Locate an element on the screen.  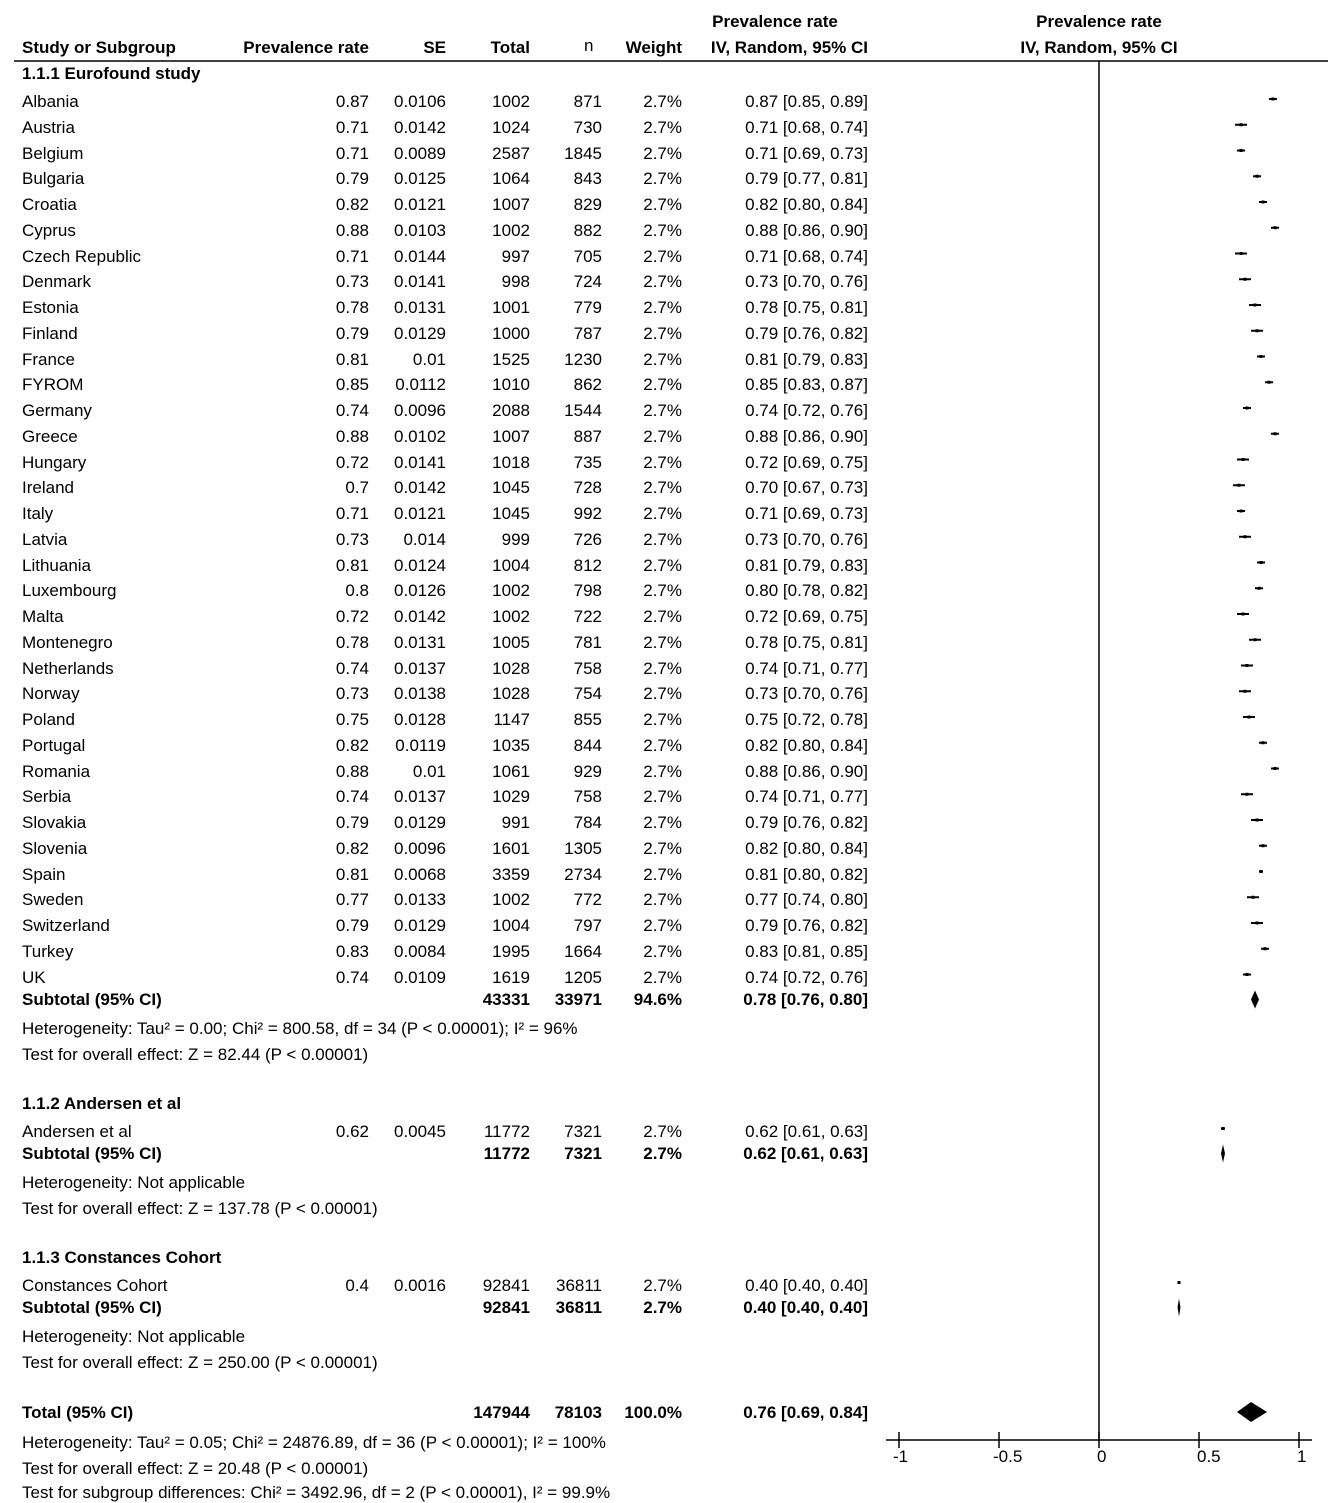
study-name: Albania is located at coordinates (50, 101).